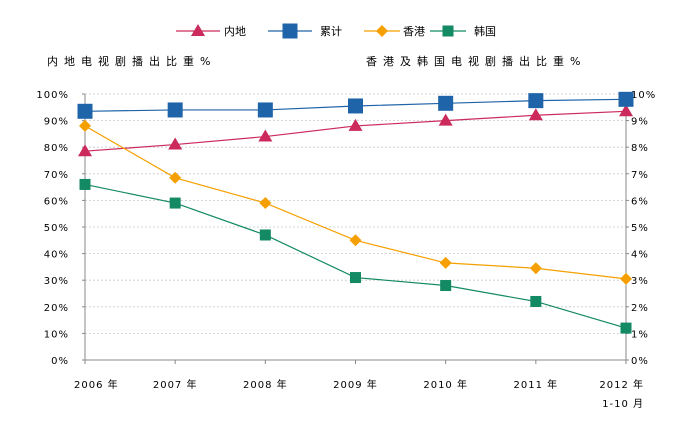 The width and height of the screenshot is (700, 429). Describe the element at coordinates (56, 228) in the screenshot. I see `left-tick-label: 50%` at that location.